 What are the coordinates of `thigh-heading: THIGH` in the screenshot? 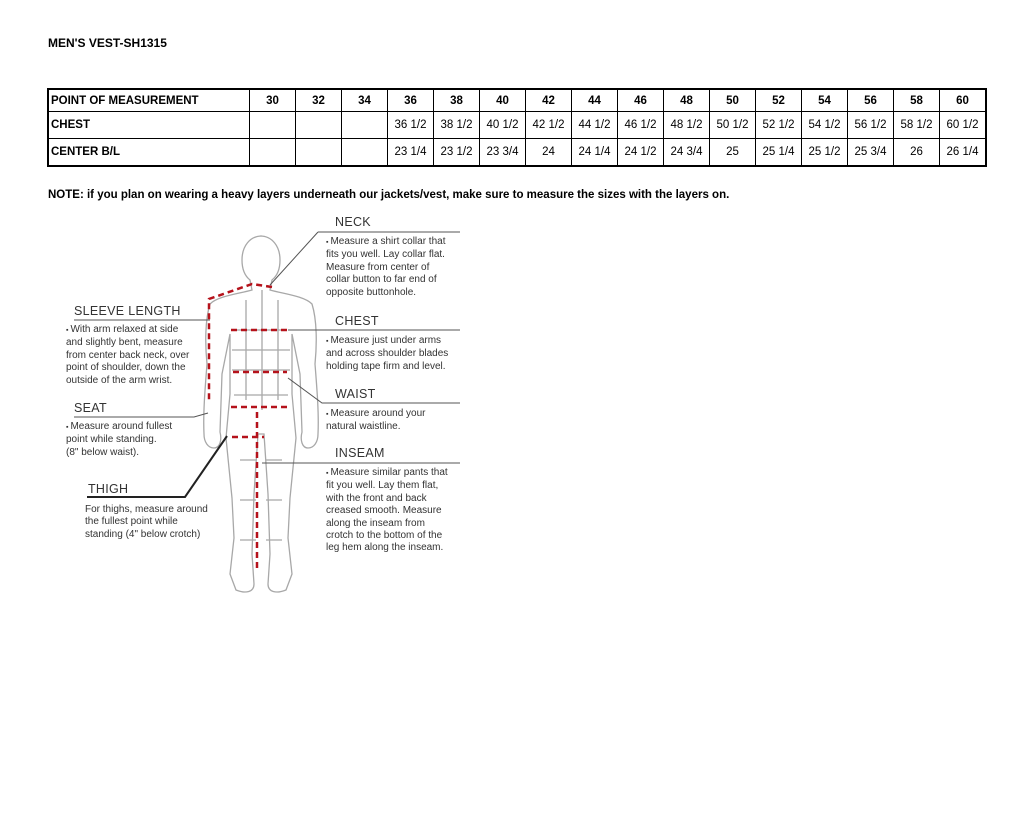 It's located at (108, 489).